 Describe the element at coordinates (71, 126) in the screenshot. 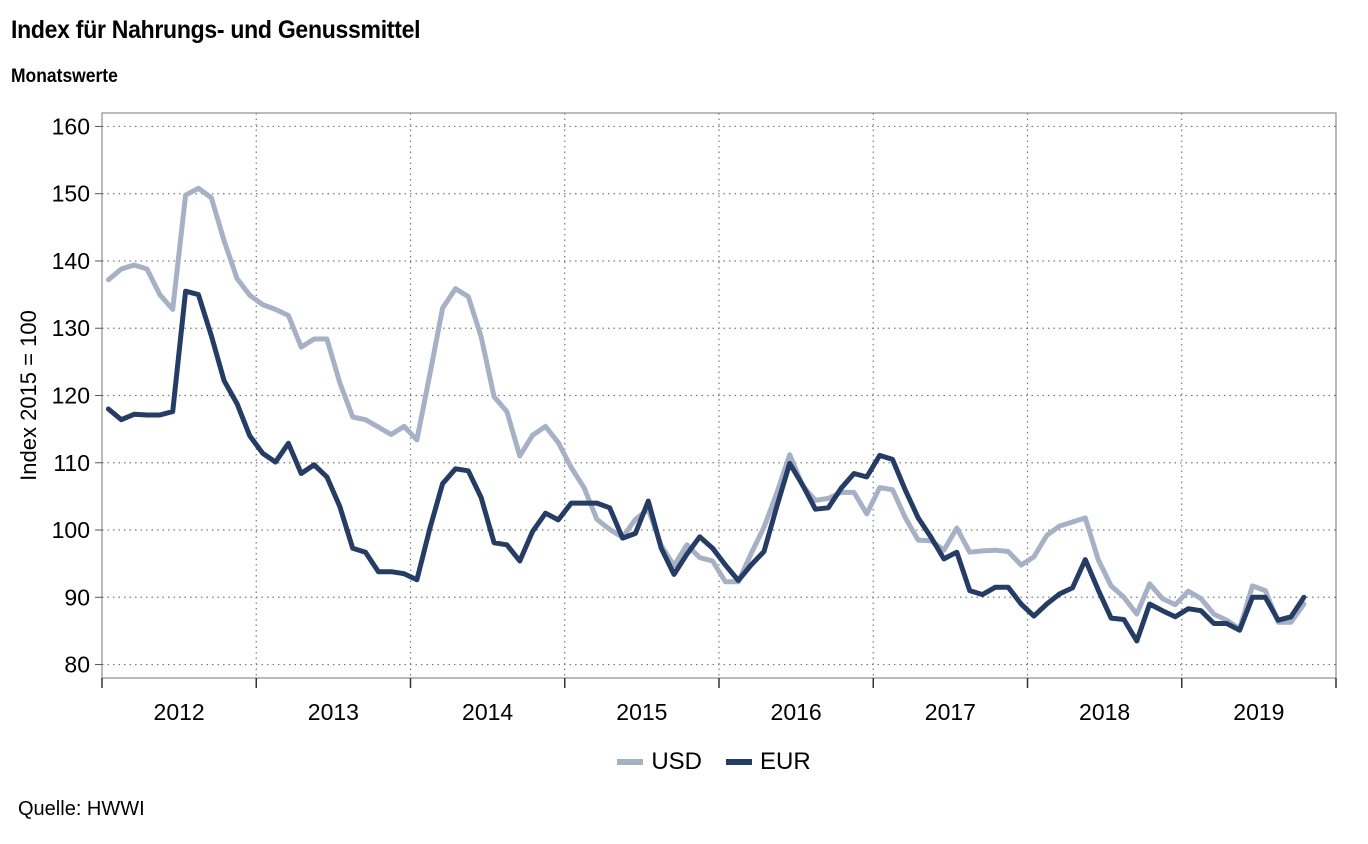

I see `y-tick-label: 160` at that location.